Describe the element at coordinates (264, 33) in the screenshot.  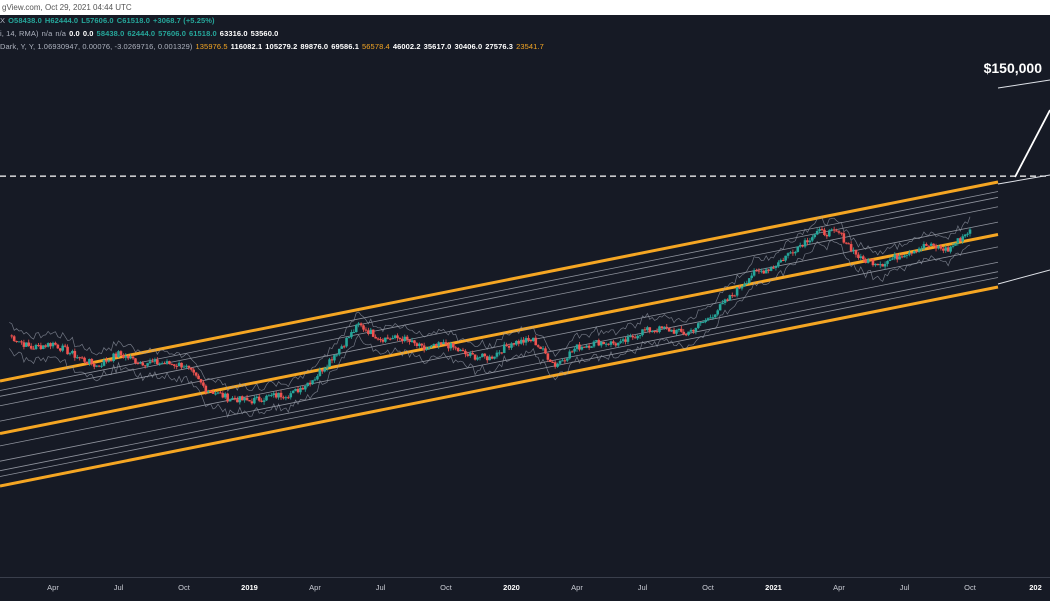
I see `info-value: 53560.0` at that location.